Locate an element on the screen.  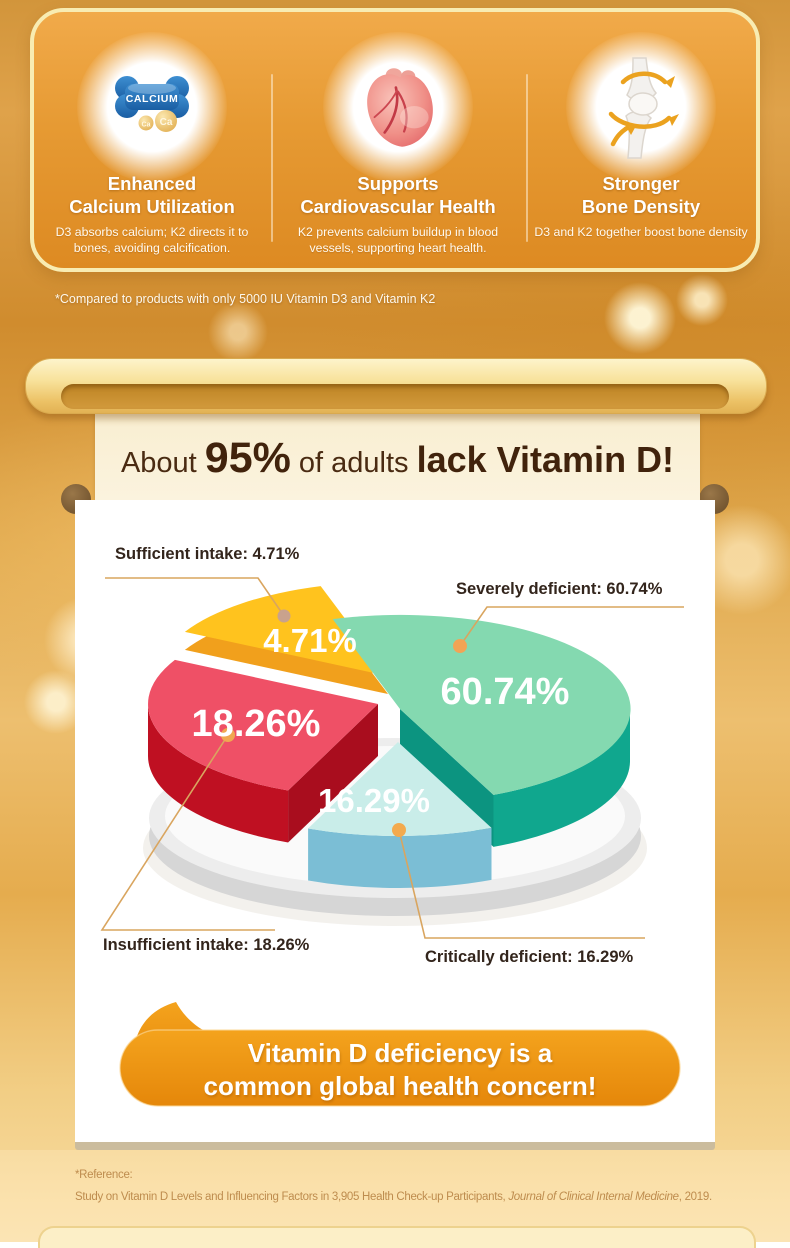
slice-critically-wall is located at coordinates (400, 857).